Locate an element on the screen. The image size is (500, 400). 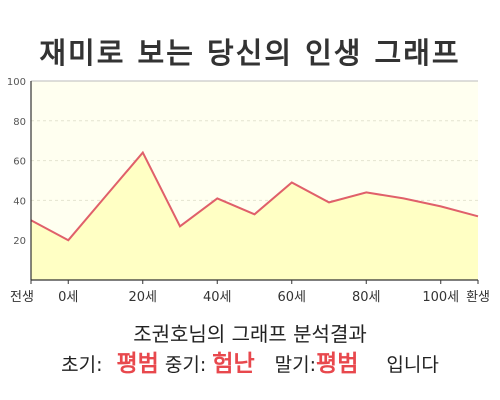
x-tick-label-11: 100세 is located at coordinates (440, 297).